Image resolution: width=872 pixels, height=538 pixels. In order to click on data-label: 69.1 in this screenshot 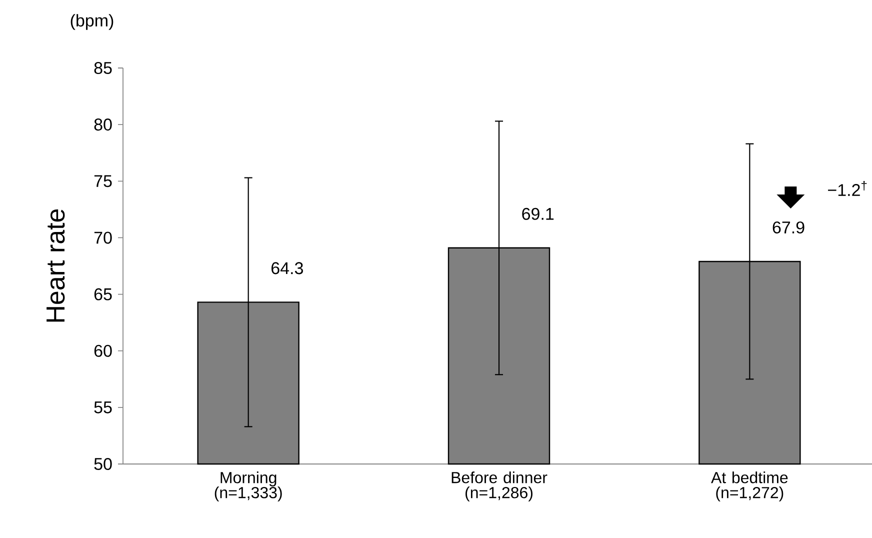, I will do `click(538, 214)`.